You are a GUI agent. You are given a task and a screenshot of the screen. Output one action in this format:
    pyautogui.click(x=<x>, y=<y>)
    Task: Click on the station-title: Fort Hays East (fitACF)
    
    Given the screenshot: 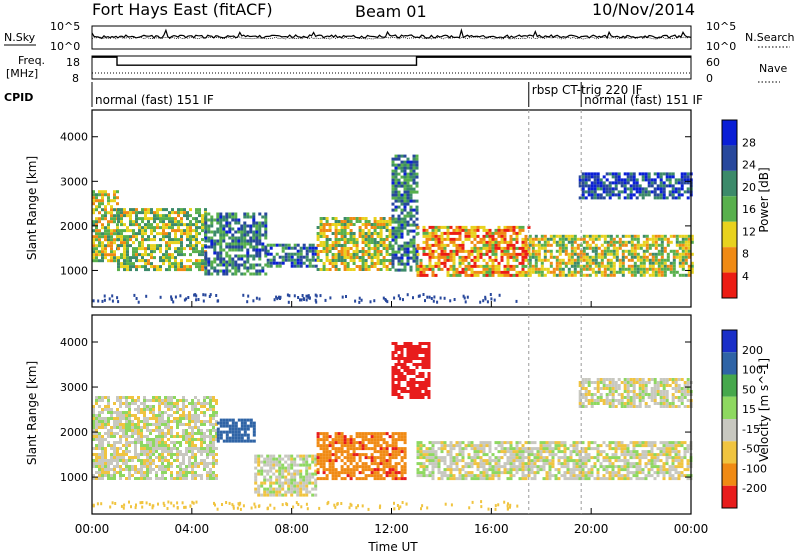 What is the action you would take?
    pyautogui.click(x=182, y=9)
    